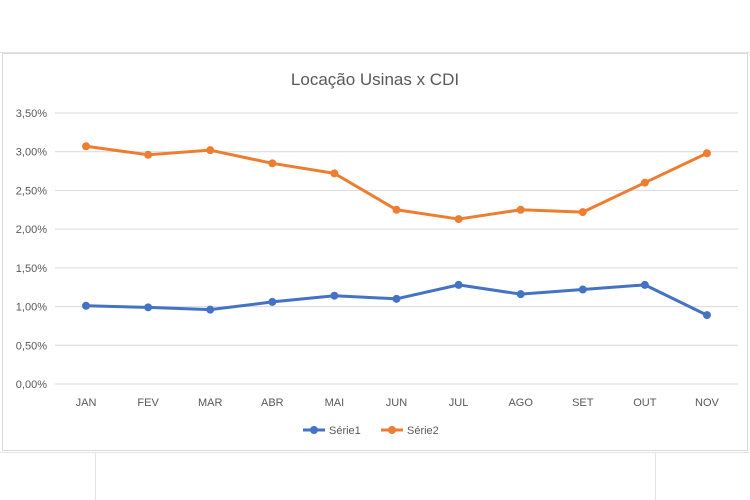 This screenshot has height=500, width=750. I want to click on chart-title: Locação Usinas x CDI, so click(375, 79).